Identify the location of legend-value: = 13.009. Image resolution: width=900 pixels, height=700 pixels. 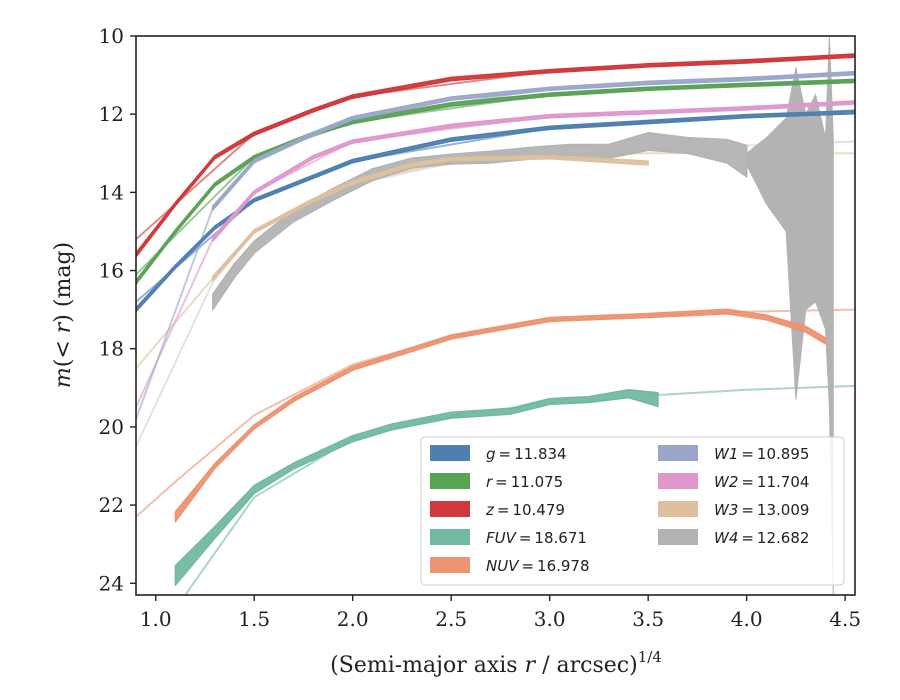
(773, 510).